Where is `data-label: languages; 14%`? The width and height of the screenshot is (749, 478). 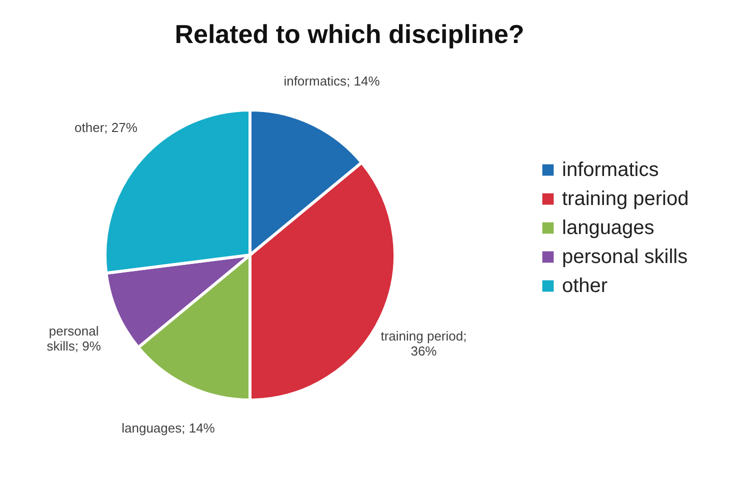 data-label: languages; 14% is located at coordinates (169, 428).